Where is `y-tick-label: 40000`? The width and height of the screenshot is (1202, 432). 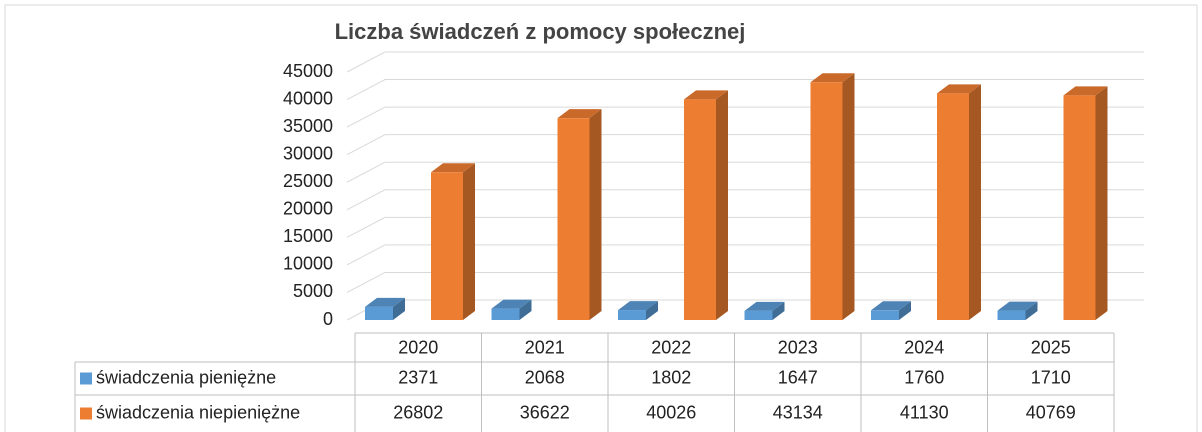
y-tick-label: 40000 is located at coordinates (308, 98).